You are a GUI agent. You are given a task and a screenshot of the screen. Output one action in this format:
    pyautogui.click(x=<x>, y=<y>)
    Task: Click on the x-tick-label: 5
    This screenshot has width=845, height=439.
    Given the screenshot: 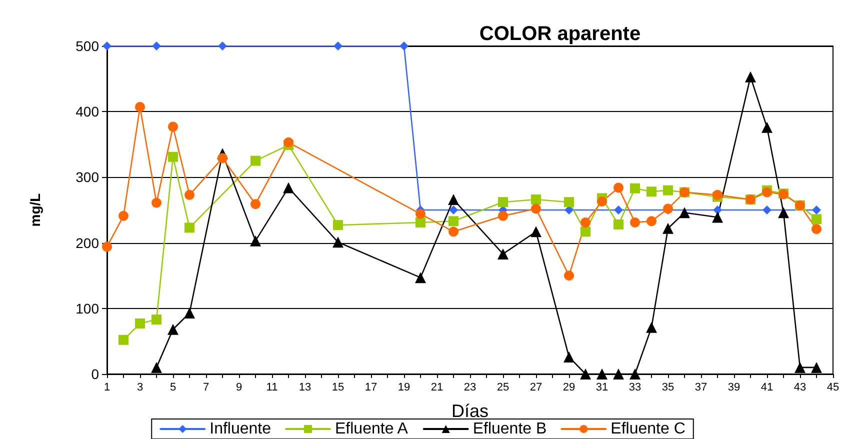 What is the action you would take?
    pyautogui.click(x=173, y=388)
    